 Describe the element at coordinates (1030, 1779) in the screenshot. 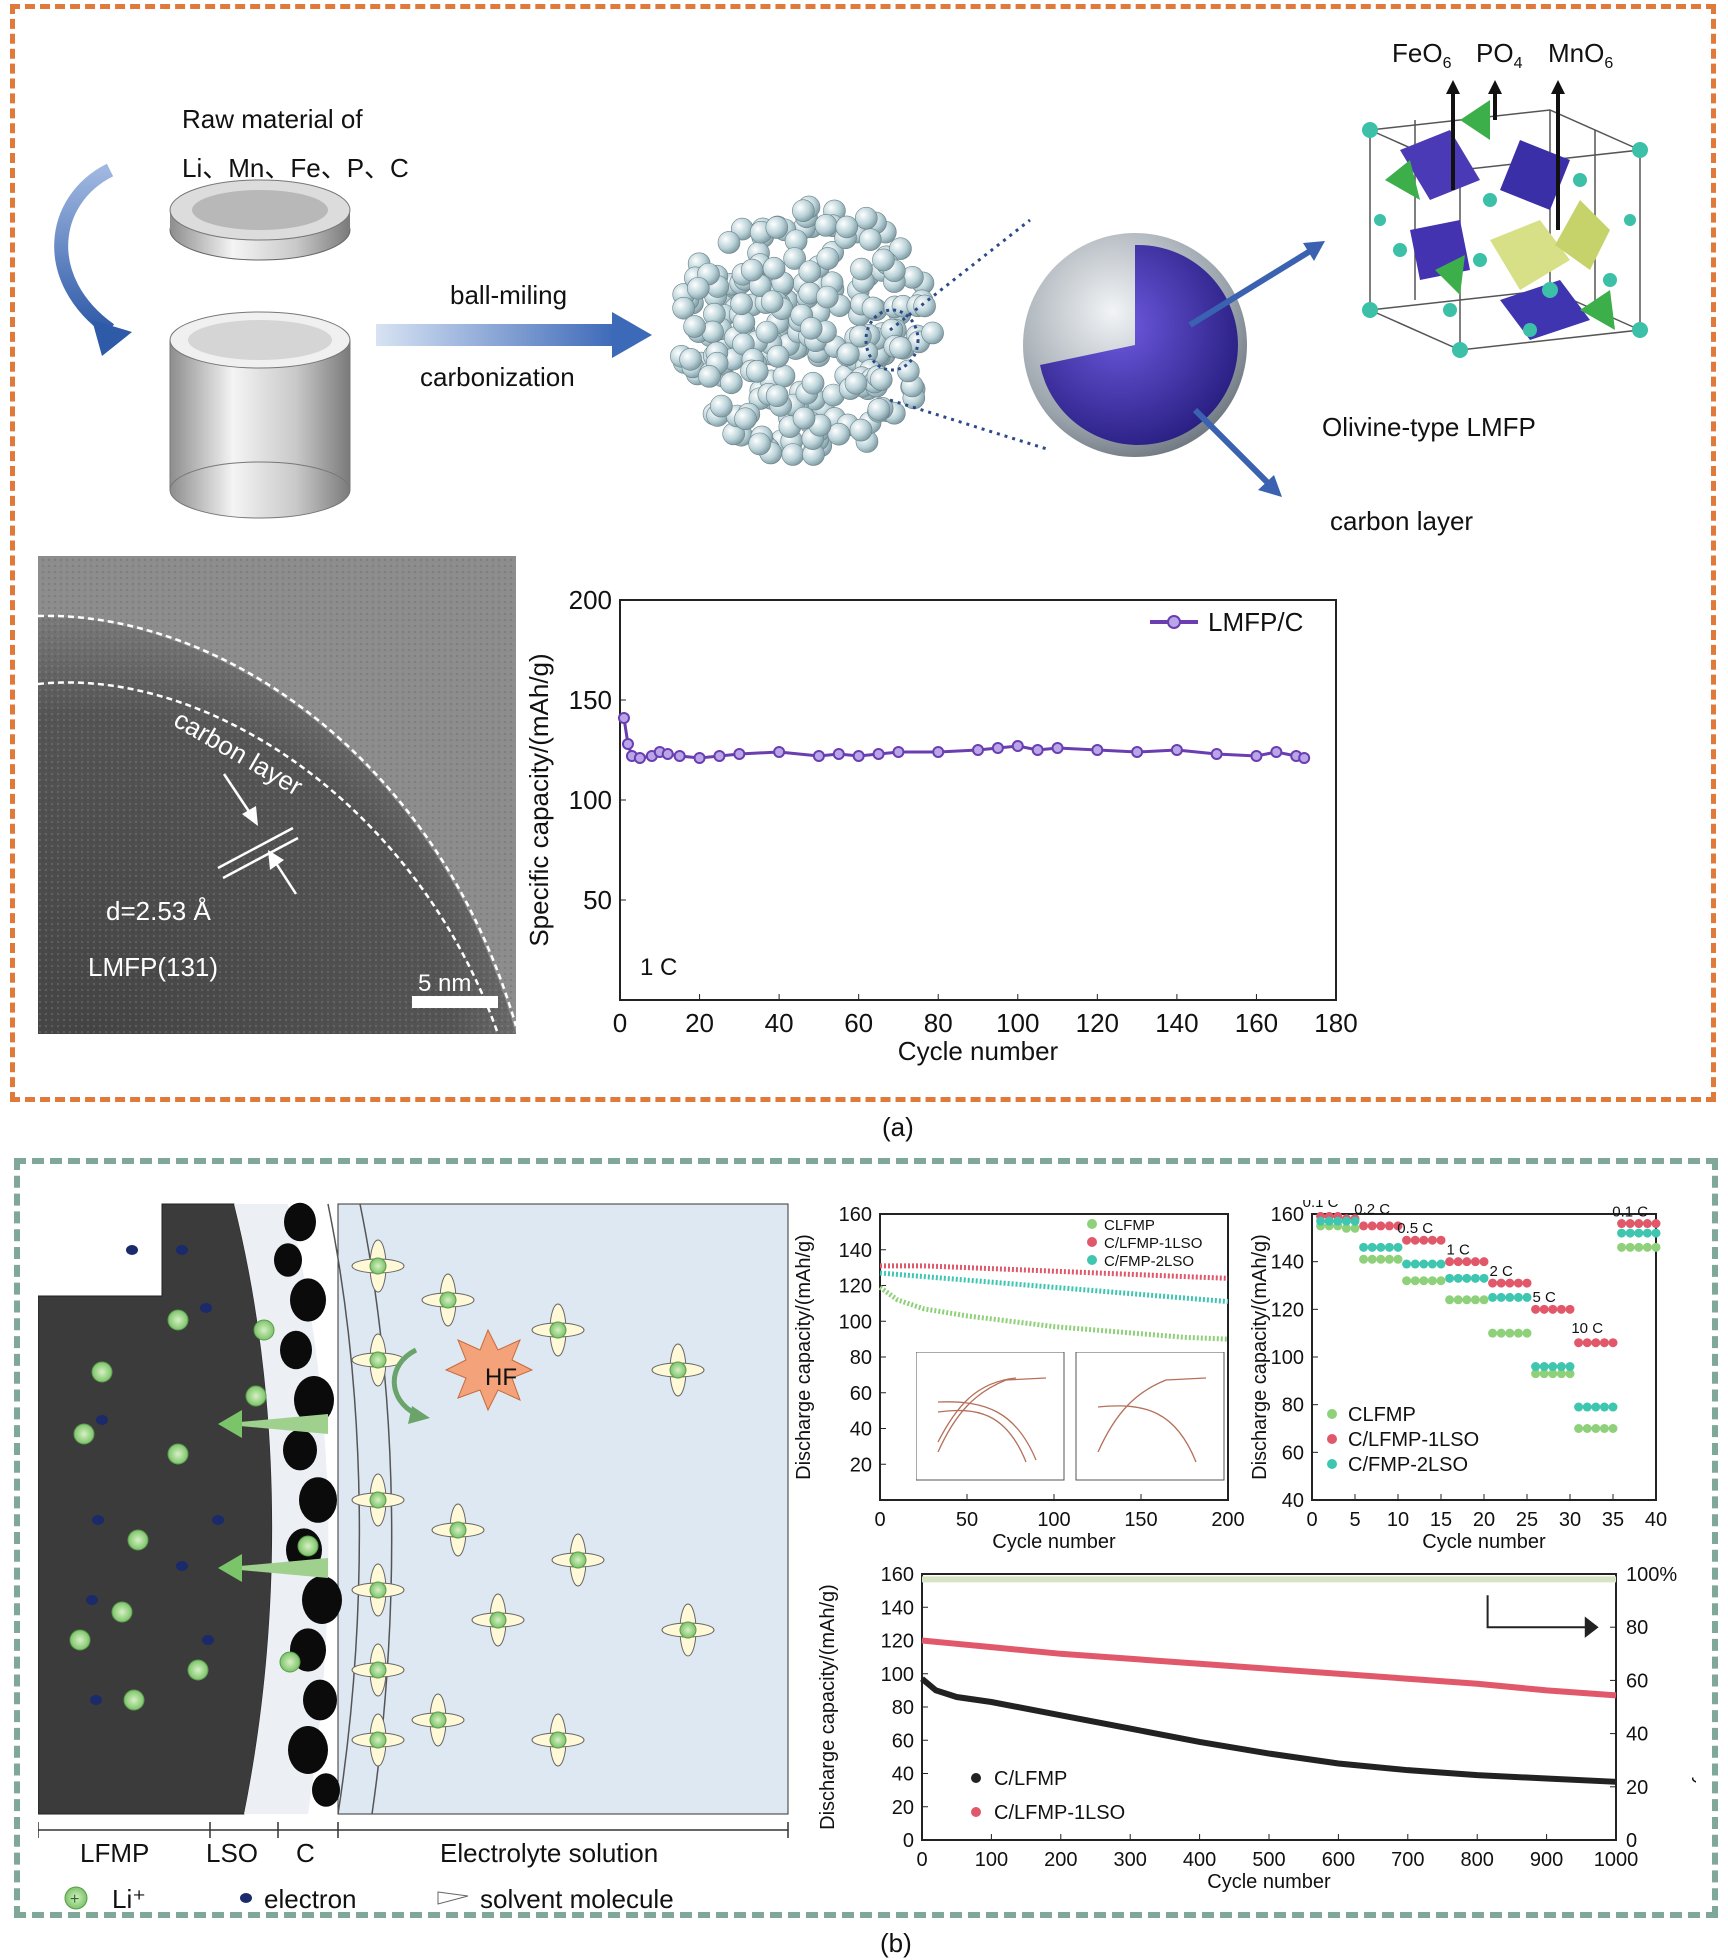

I see `legend-label: C/LFMP` at that location.